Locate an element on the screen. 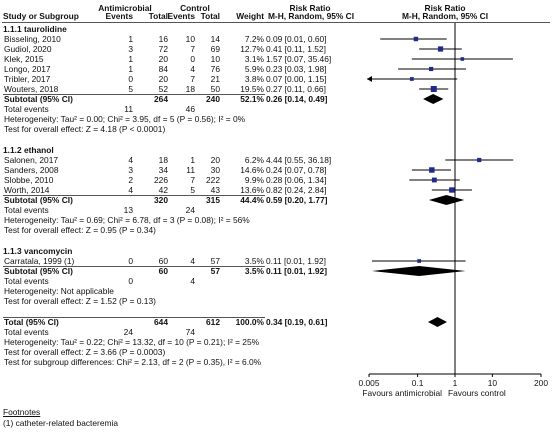 This screenshot has height=436, width=554. subgroup-2-study-3-events-1: 2 is located at coordinates (130, 180).